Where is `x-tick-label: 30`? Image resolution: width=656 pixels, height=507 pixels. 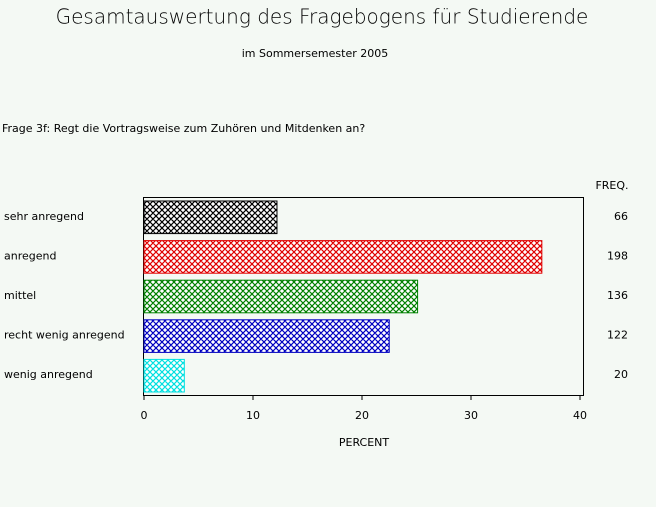 x-tick-label: 30 is located at coordinates (471, 415).